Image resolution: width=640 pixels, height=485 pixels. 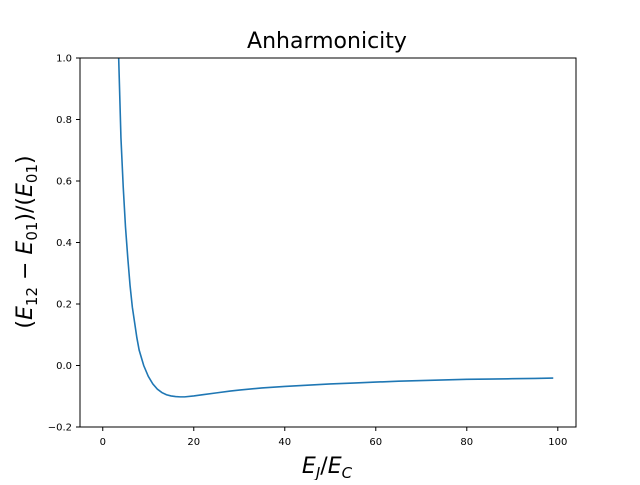 What do you see at coordinates (193, 442) in the screenshot?
I see `x-tick-label-20: 20` at bounding box center [193, 442].